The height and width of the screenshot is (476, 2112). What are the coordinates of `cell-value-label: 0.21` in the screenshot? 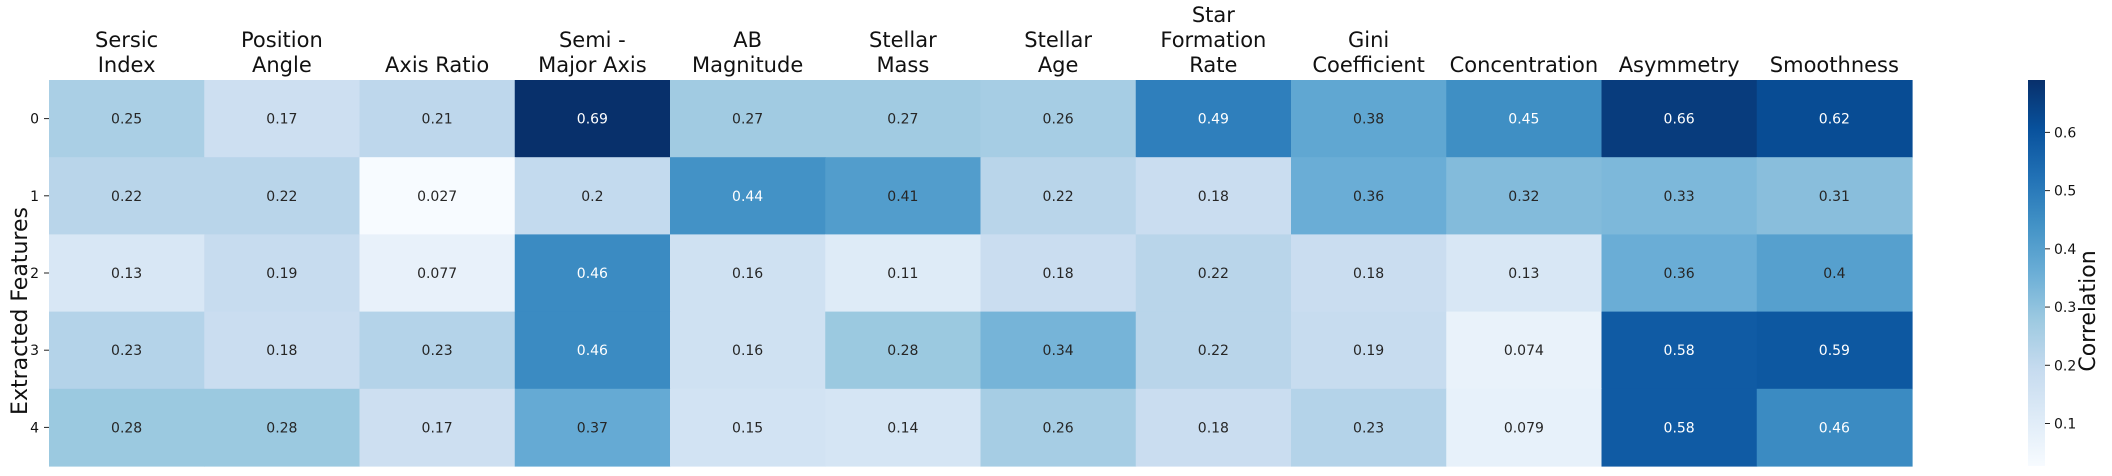 It's located at (437, 120).